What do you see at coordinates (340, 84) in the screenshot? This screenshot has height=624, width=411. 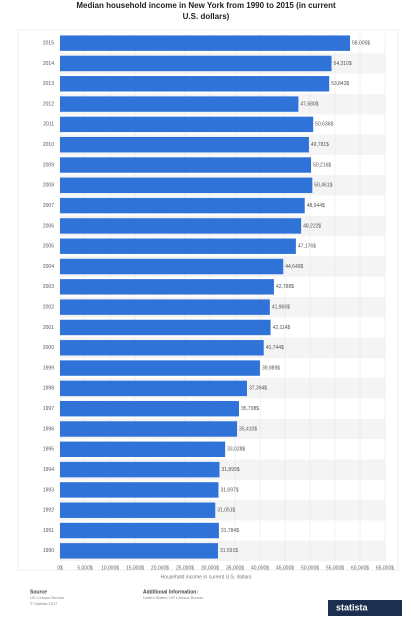 I see `value-label: 53,843$` at bounding box center [340, 84].